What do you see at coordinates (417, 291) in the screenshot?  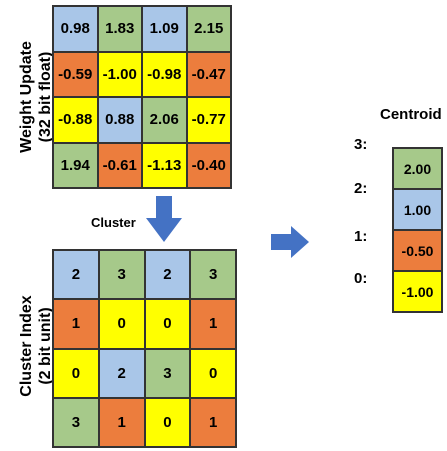 I see `centroid-value: -1.00` at bounding box center [417, 291].